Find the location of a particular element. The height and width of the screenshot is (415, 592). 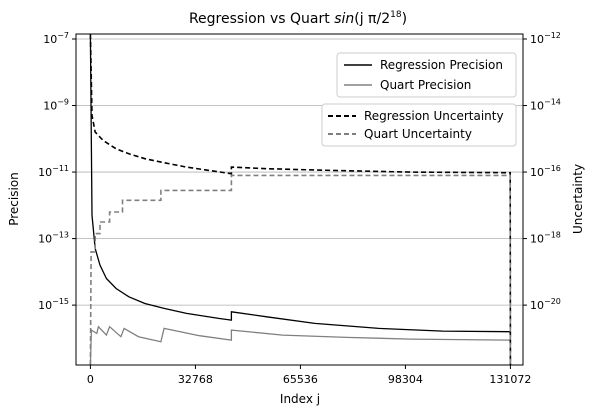

legend-quart-precision-label: Quart Precision is located at coordinates (425, 85).